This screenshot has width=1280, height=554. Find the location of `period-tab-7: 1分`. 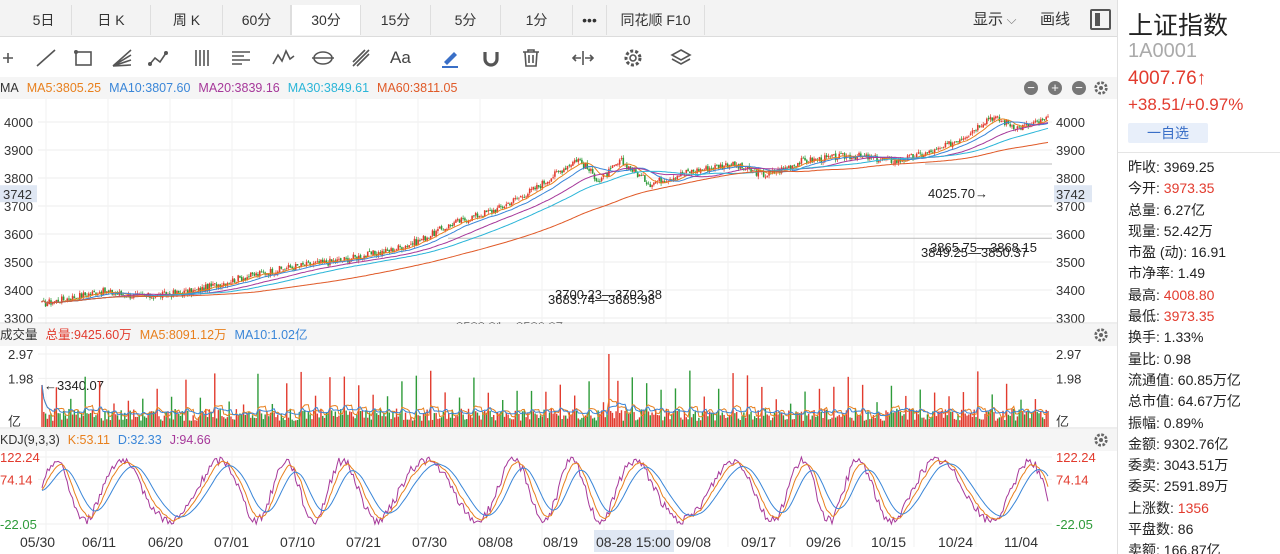

period-tab-7: 1分 is located at coordinates (537, 20).